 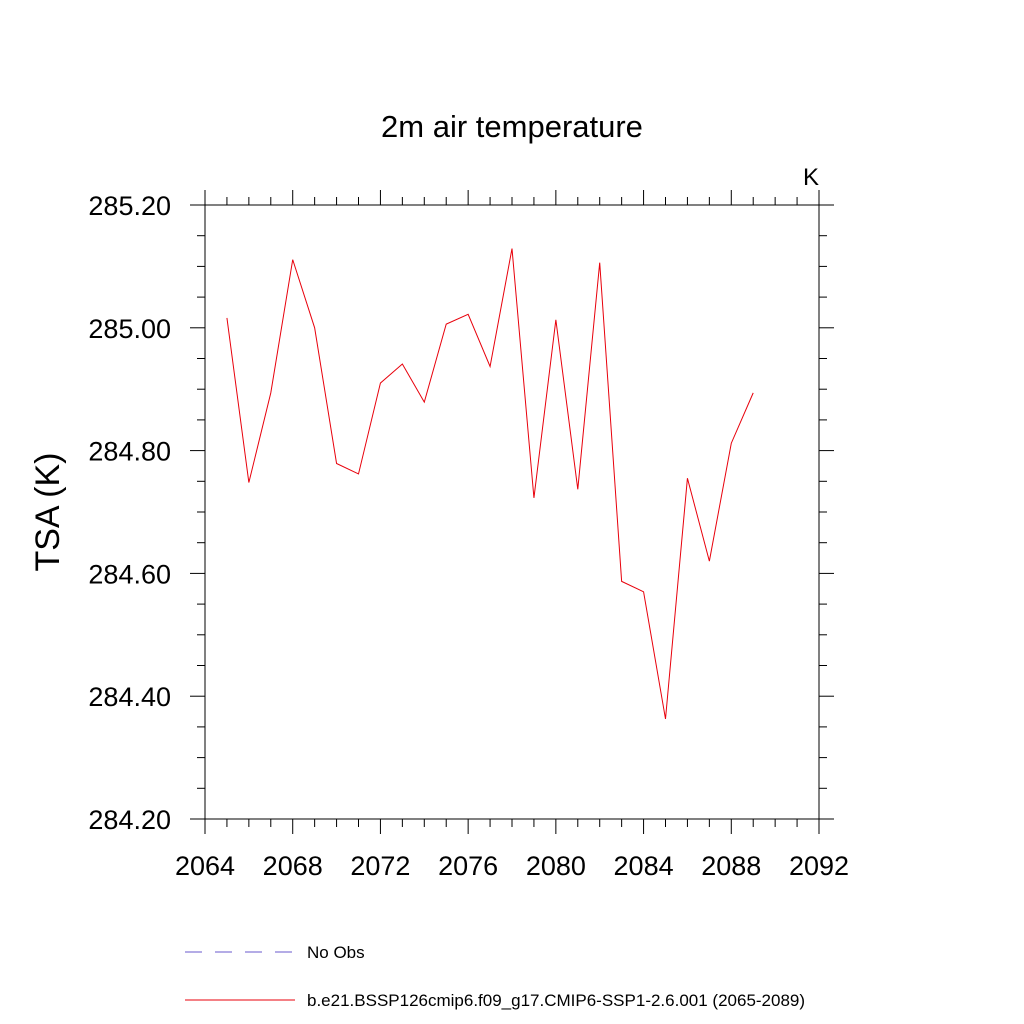 I want to click on chart-title: 2m air temperature, so click(x=512, y=126).